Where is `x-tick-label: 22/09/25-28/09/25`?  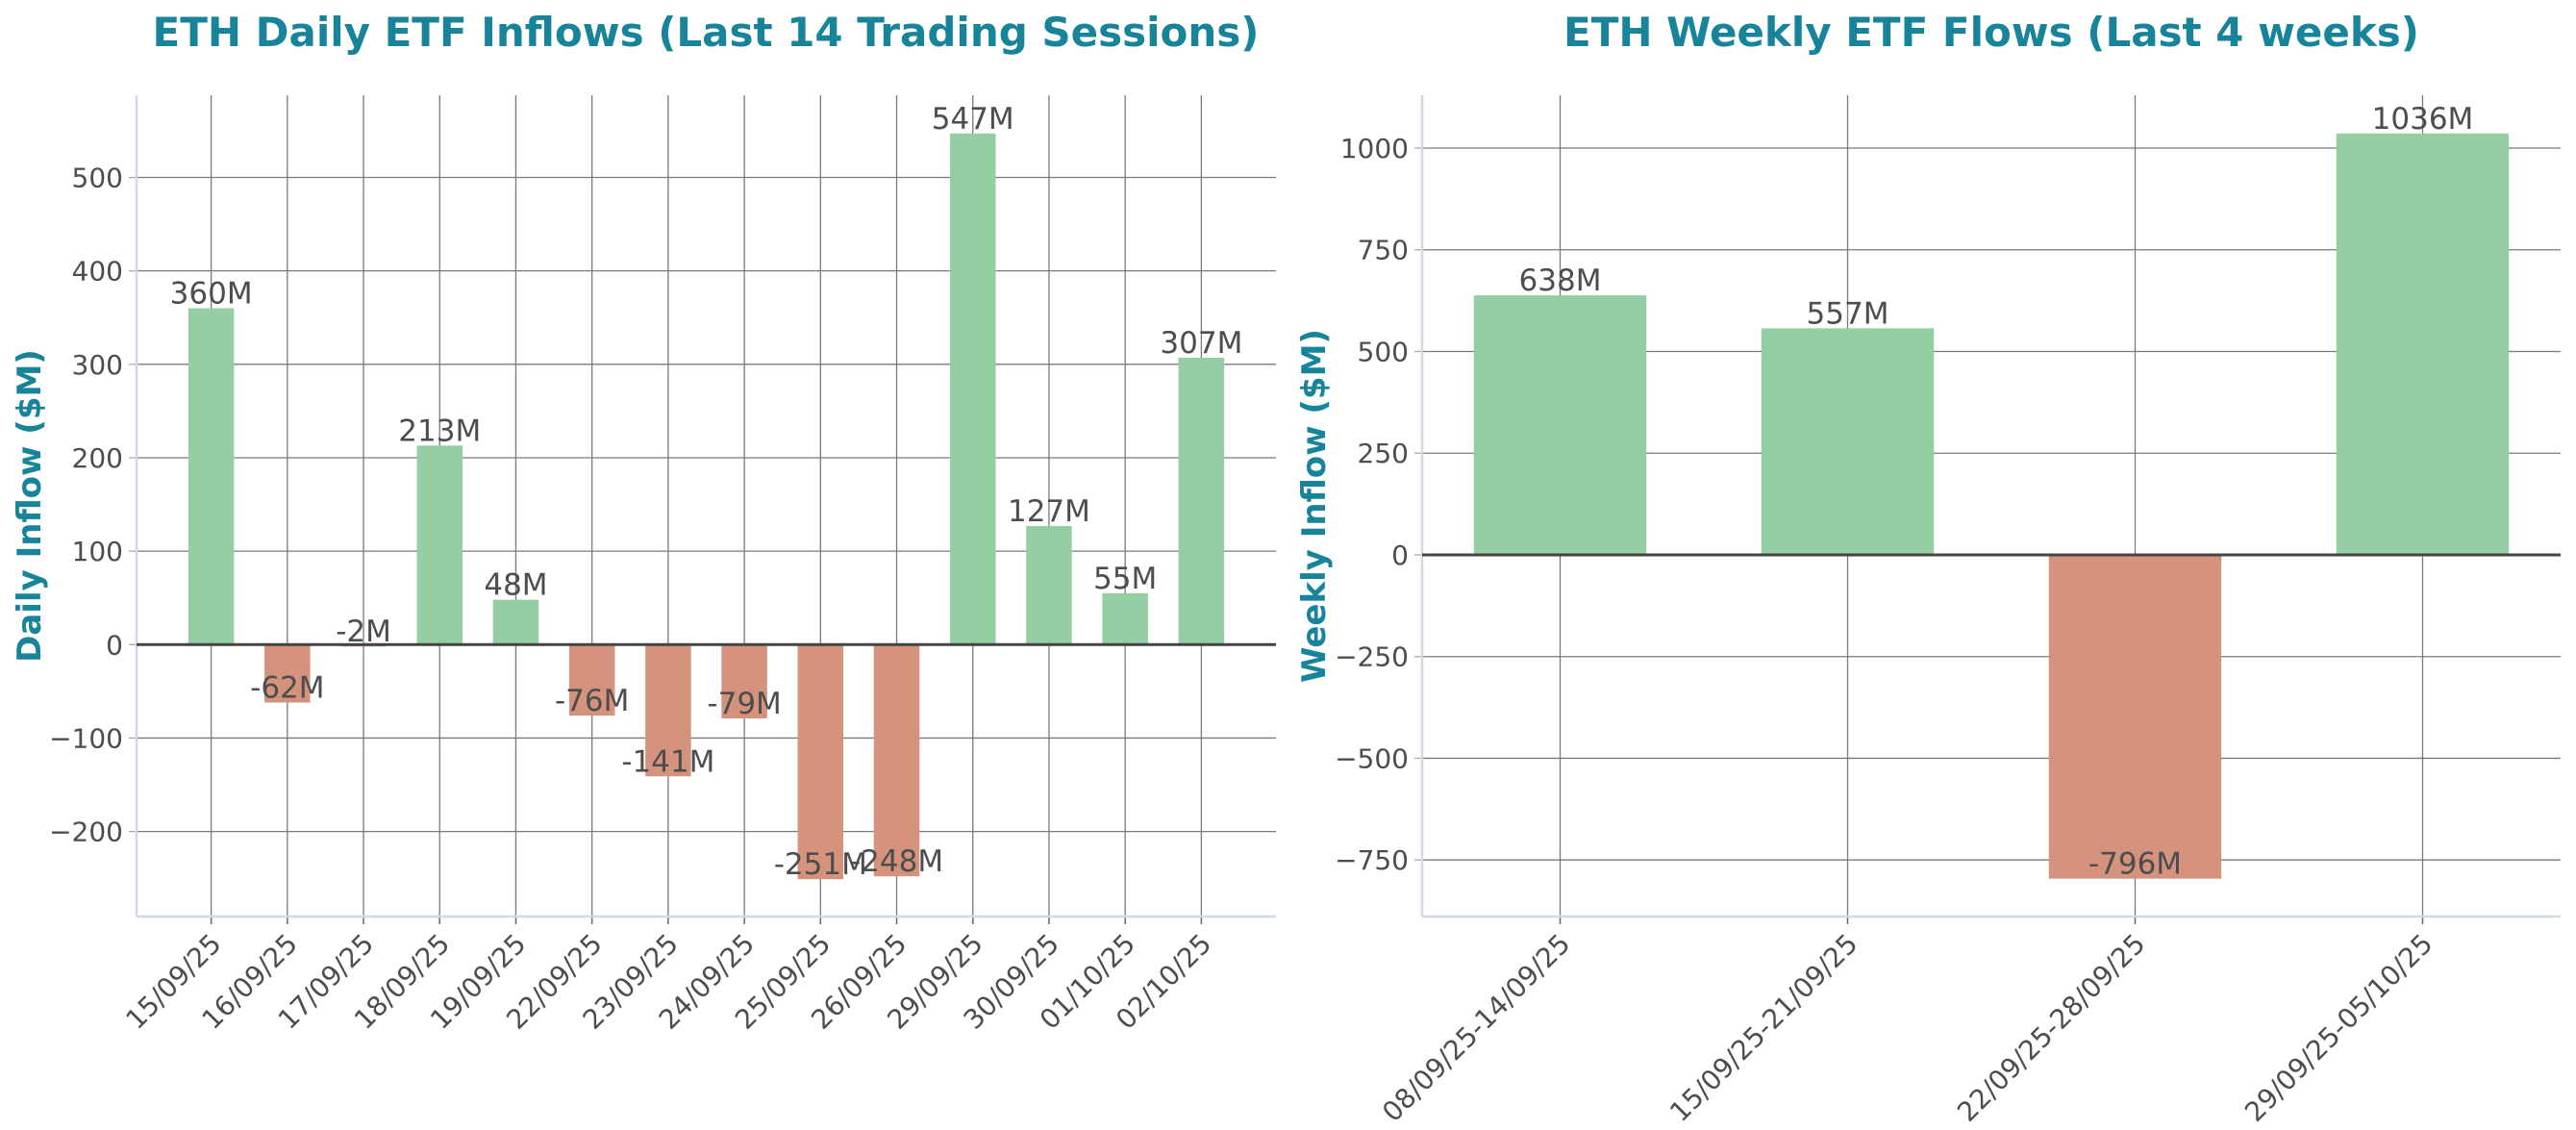 x-tick-label: 22/09/25-28/09/25 is located at coordinates (2051, 1028).